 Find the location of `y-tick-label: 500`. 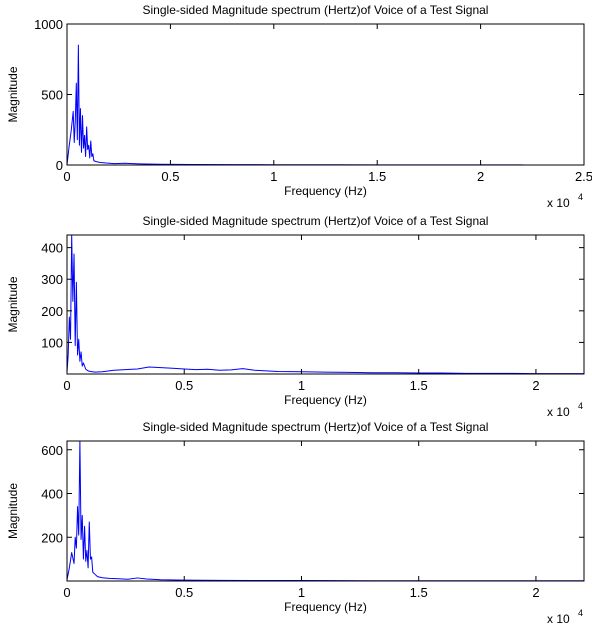

y-tick-label: 500 is located at coordinates (52, 95).